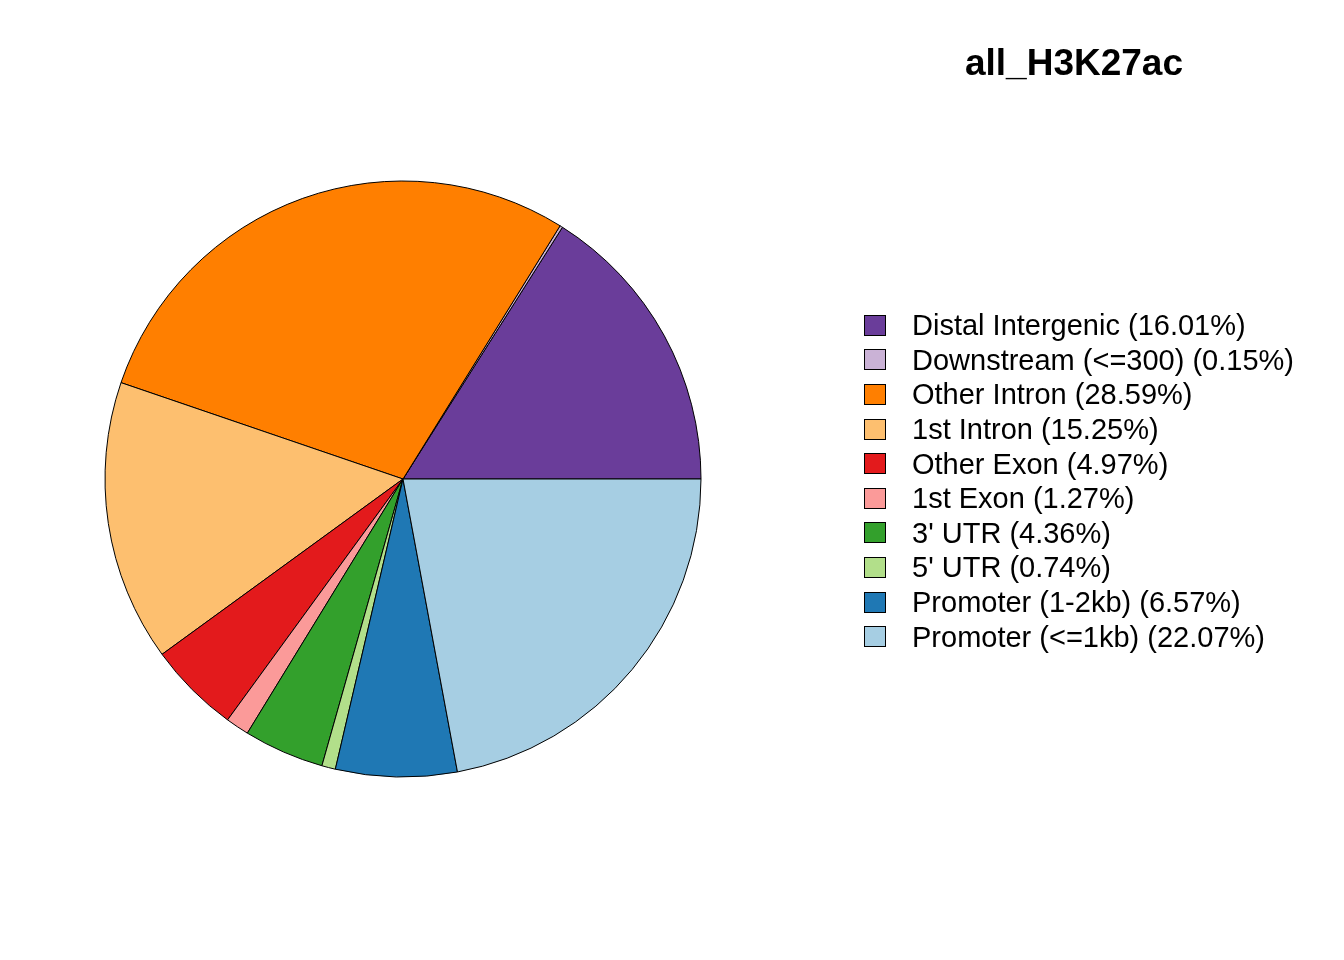 This screenshot has height=960, width=1344. I want to click on legend-label: 3' UTR (4.36%), so click(1011, 532).